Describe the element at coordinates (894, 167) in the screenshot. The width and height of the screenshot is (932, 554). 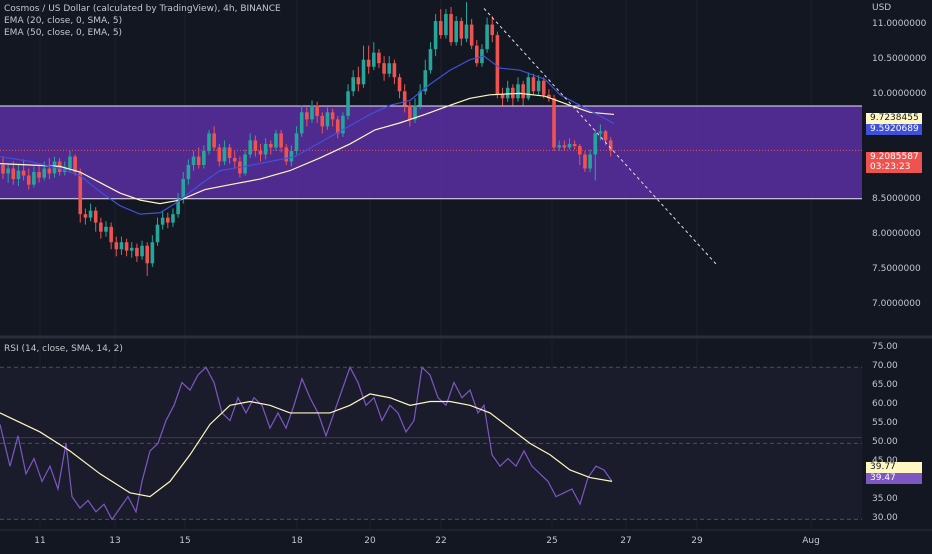
I see `bar-countdown-tag: 03:23:23` at that location.